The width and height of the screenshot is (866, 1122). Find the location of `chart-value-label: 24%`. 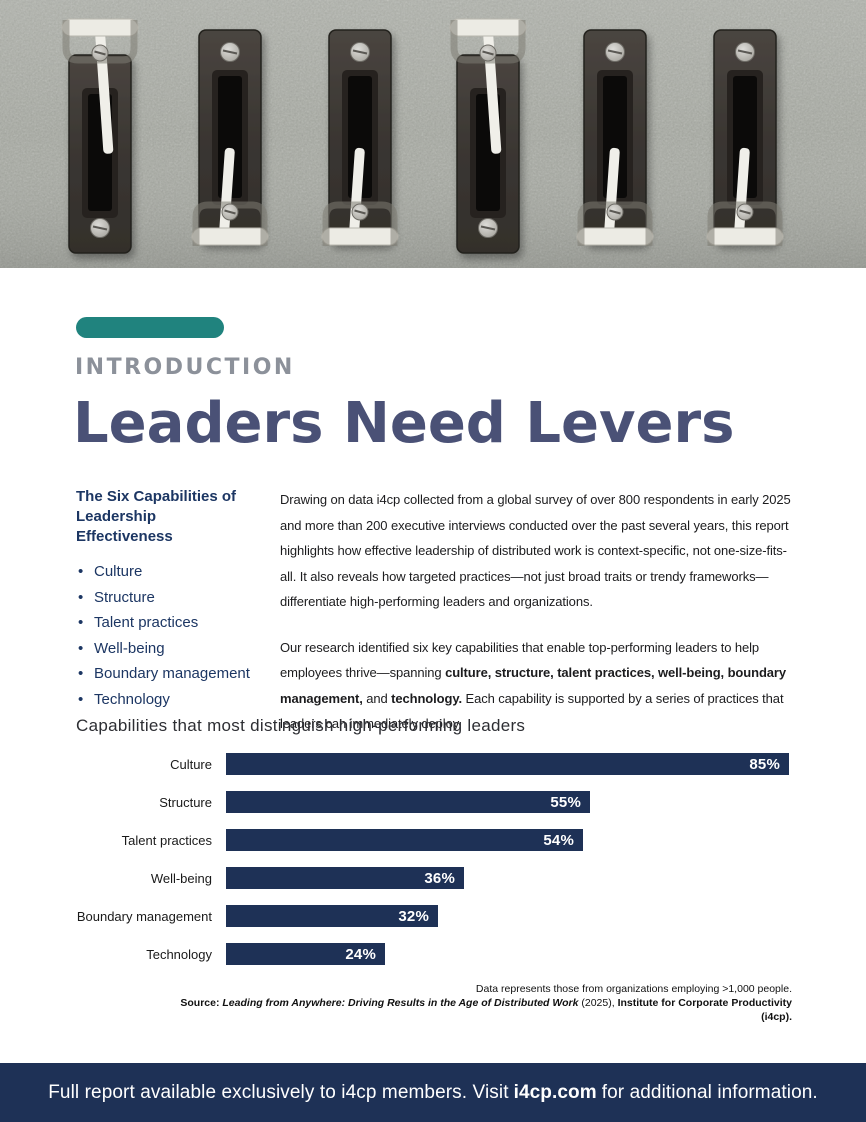

chart-value-label: 24% is located at coordinates (360, 954).